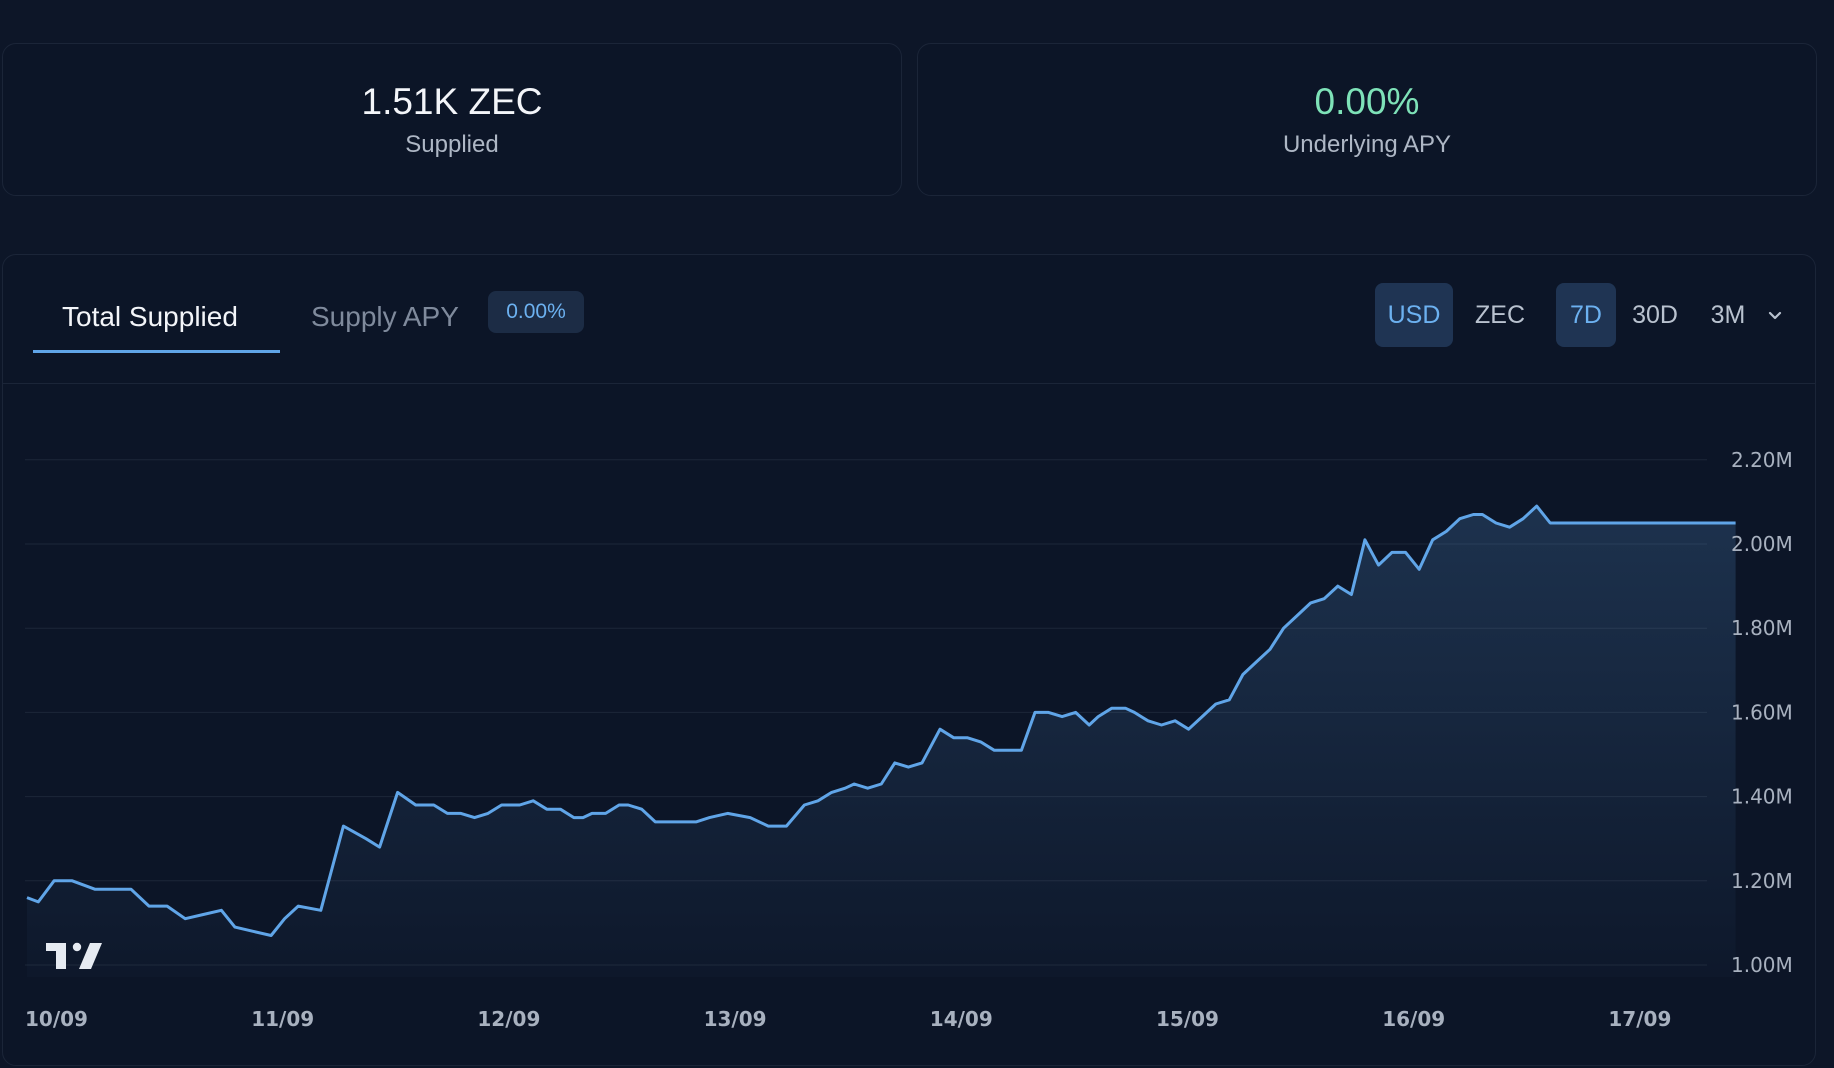 This screenshot has width=1834, height=1068. What do you see at coordinates (156, 351) in the screenshot?
I see `active-tab-underline` at bounding box center [156, 351].